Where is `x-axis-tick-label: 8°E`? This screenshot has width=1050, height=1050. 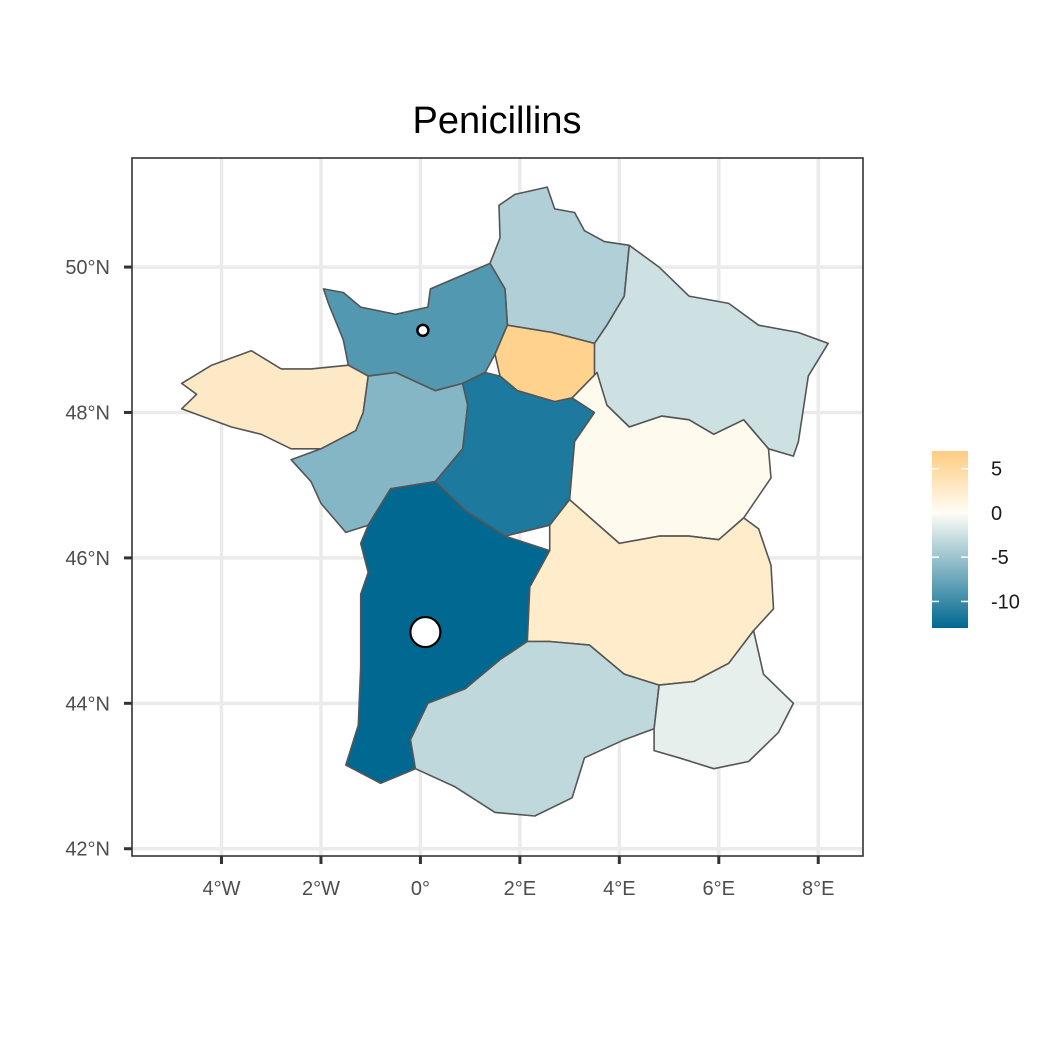
x-axis-tick-label: 8°E is located at coordinates (818, 889).